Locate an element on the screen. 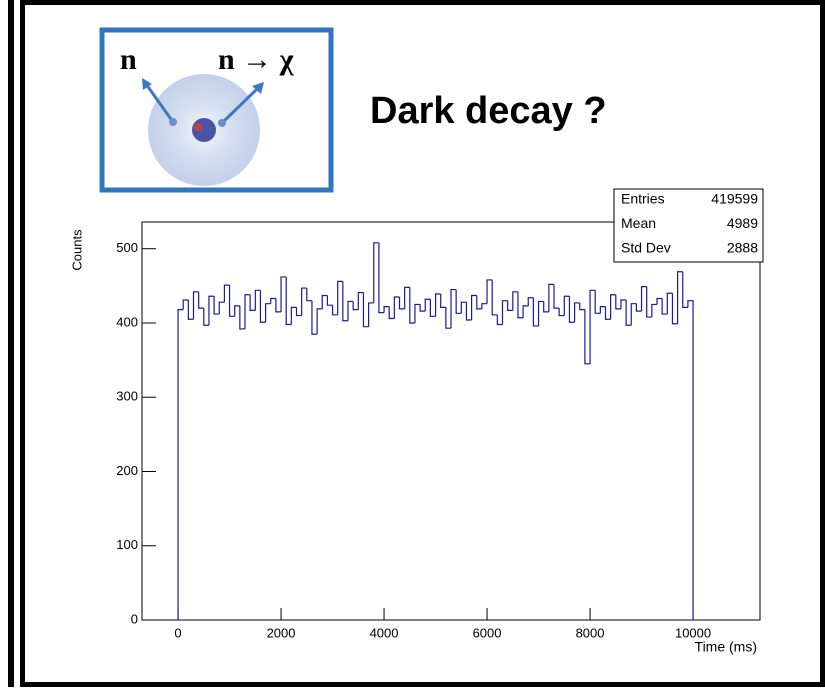  proton is located at coordinates (198, 127).